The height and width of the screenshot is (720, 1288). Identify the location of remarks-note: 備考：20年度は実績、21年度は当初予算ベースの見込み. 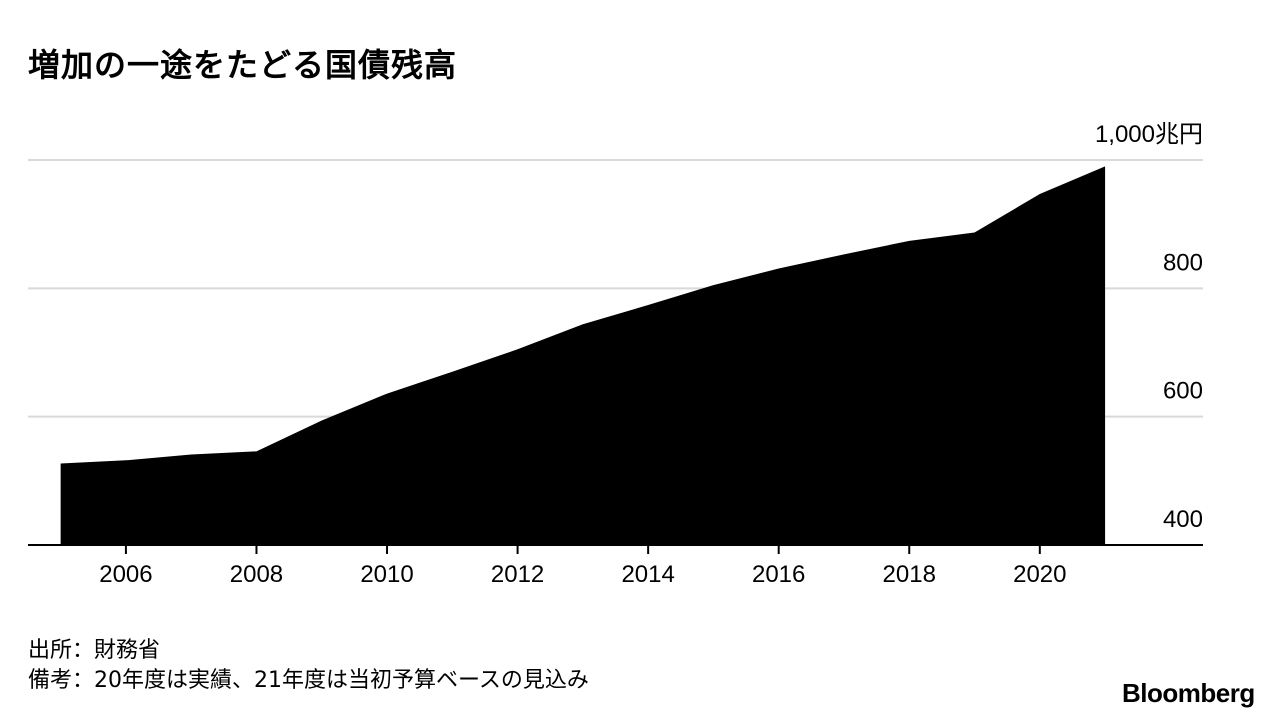
(308, 680).